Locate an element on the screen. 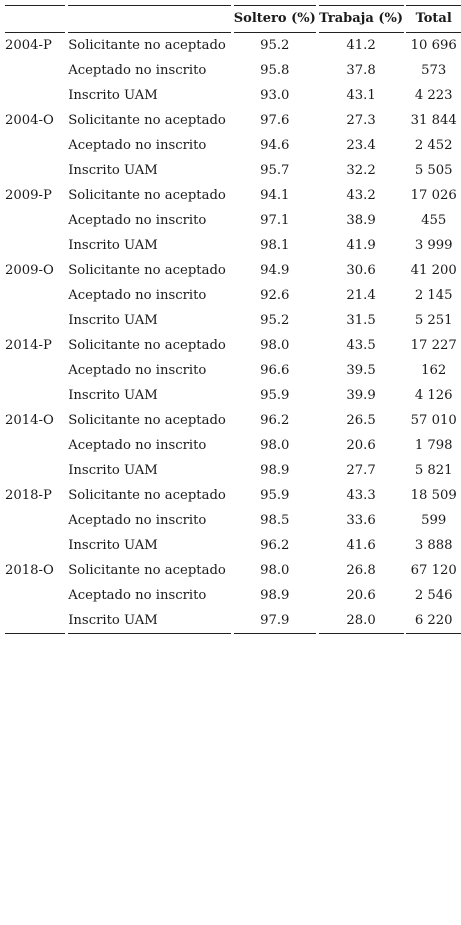 This screenshot has height=925, width=461. cell-trabaja: 31.5 is located at coordinates (361, 320).